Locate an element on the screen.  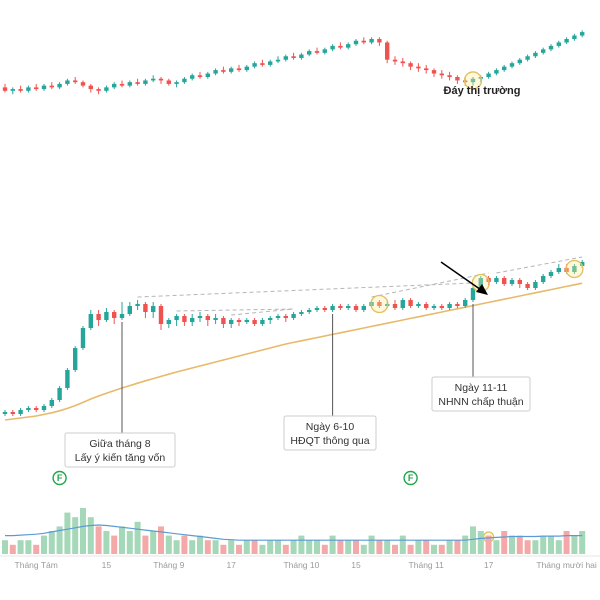
volume-ma-line is located at coordinates (294, 532).